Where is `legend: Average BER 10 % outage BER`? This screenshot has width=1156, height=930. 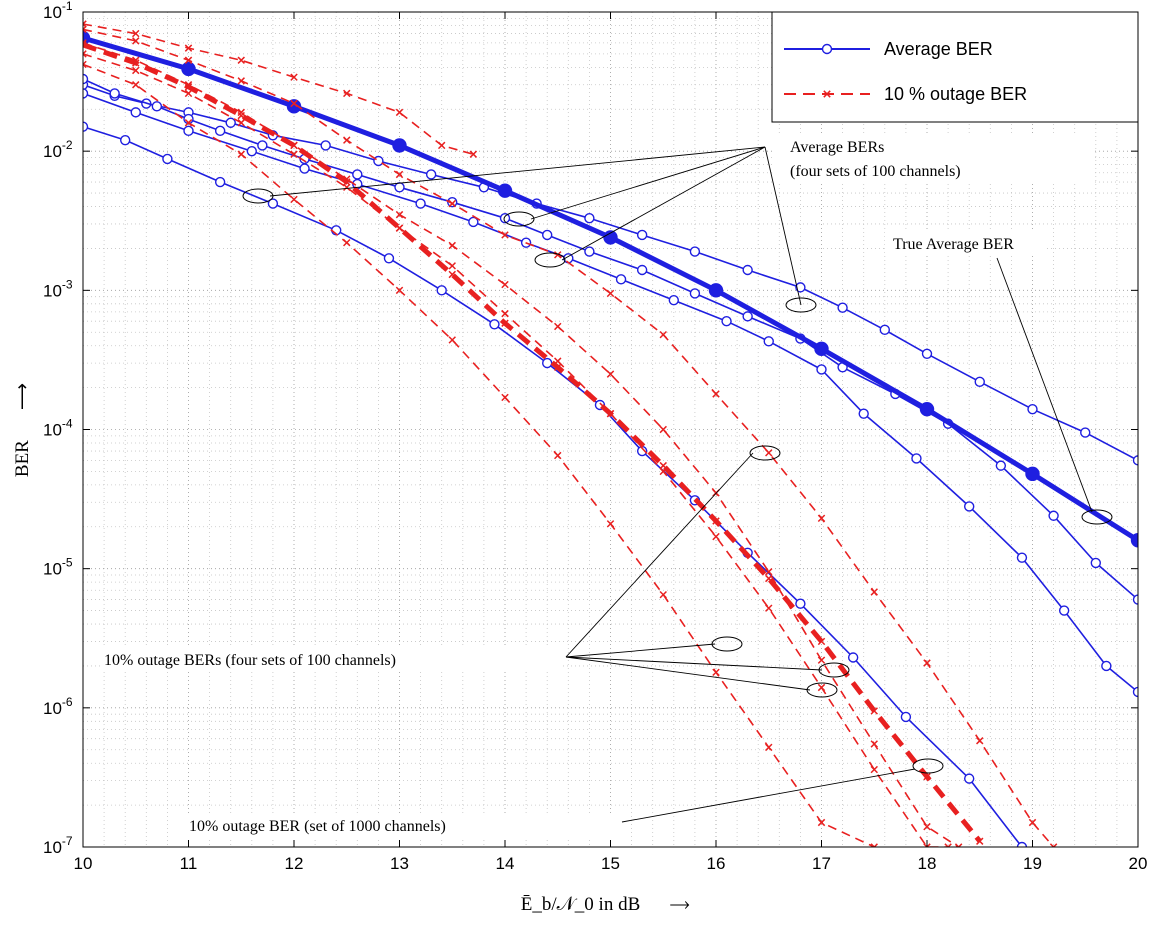 legend: Average BER 10 % outage BER is located at coordinates (955, 67).